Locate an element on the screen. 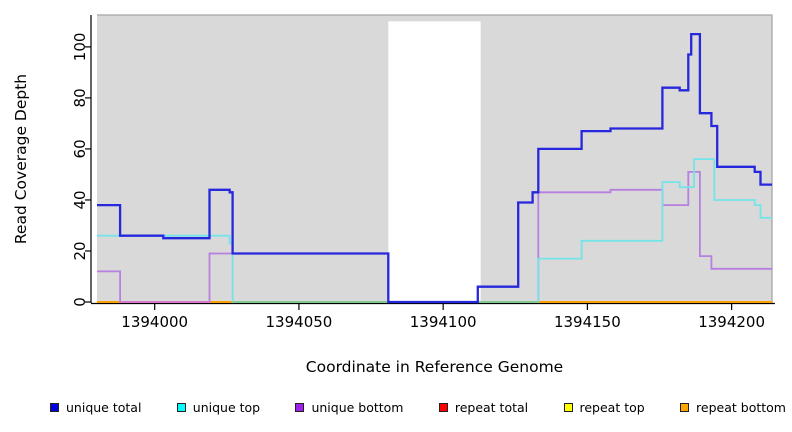 The image size is (792, 432). legend-label: unique total is located at coordinates (104, 407).